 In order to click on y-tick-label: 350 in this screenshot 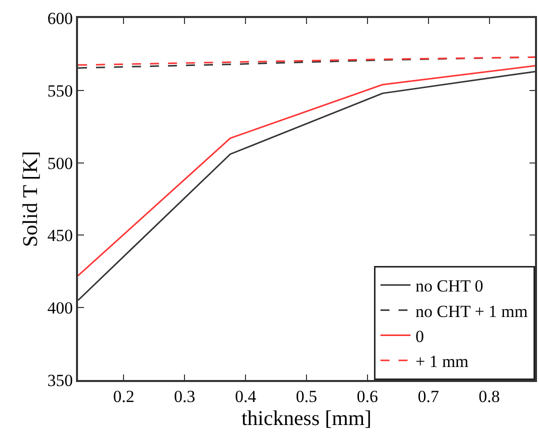, I will do `click(60, 380)`.